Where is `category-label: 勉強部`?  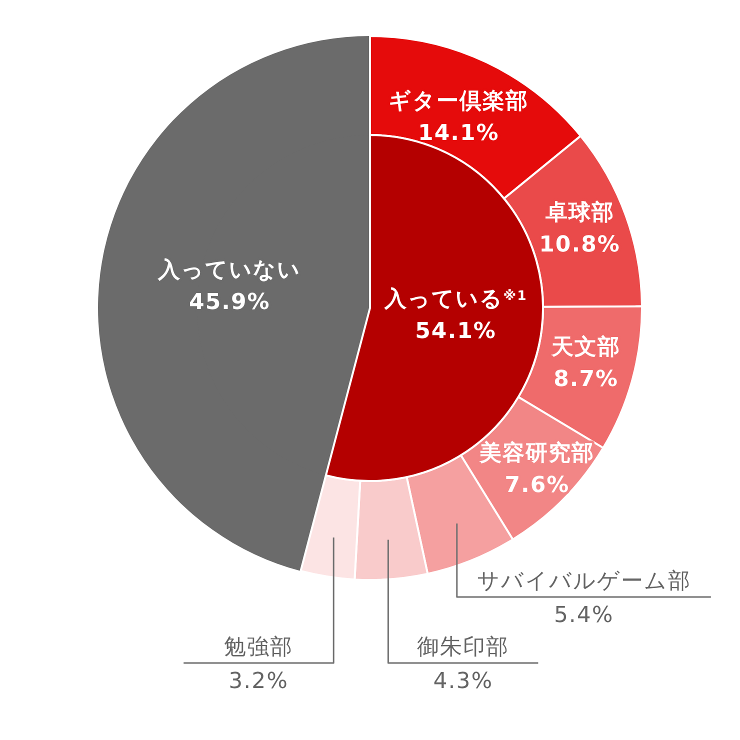
category-label: 勉強部 is located at coordinates (259, 647).